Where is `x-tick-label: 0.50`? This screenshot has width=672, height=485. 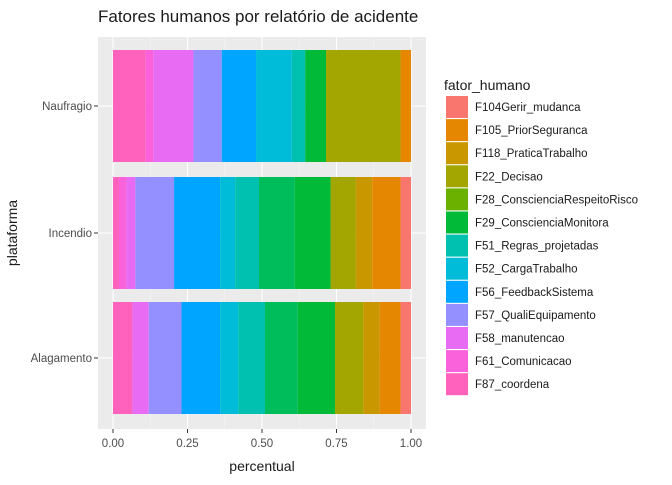
x-tick-label: 0.50 is located at coordinates (262, 444).